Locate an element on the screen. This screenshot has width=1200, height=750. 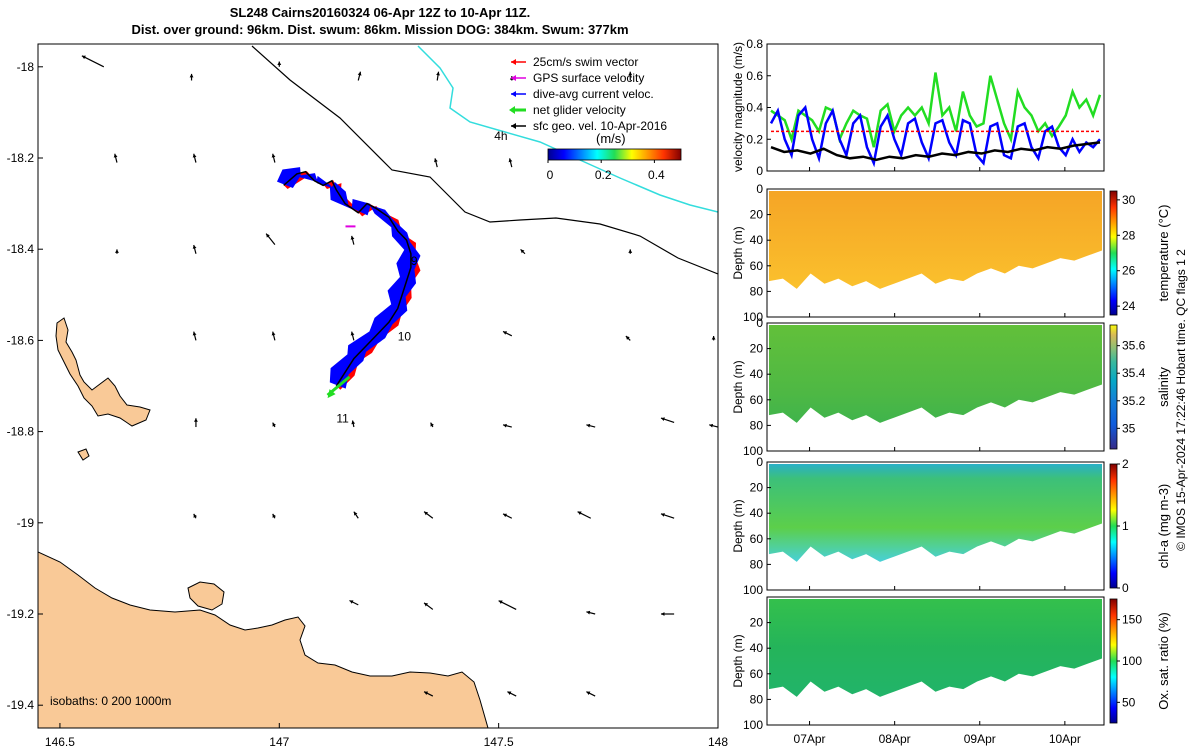
chl-a-section-panel: 0 20 40 60 80 100 Depth (m) 0 1 2 chl-a (mg m-3) is located at coordinates (951, 526).